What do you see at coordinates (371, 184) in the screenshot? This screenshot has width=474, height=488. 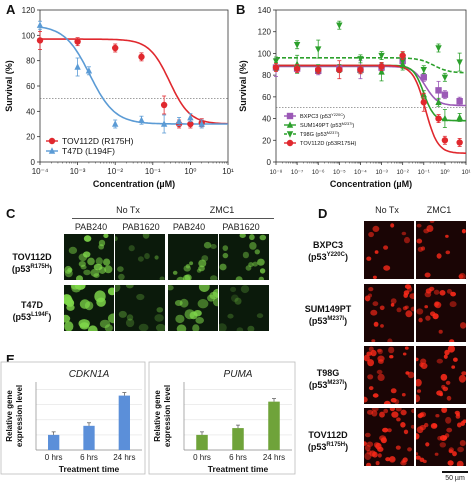 I see `x-axis-label: Concentration (µM)` at bounding box center [371, 184].